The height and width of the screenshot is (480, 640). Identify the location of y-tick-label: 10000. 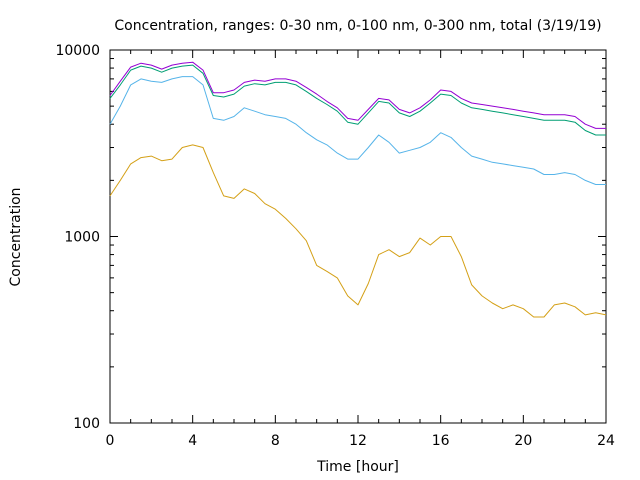
(77, 51).